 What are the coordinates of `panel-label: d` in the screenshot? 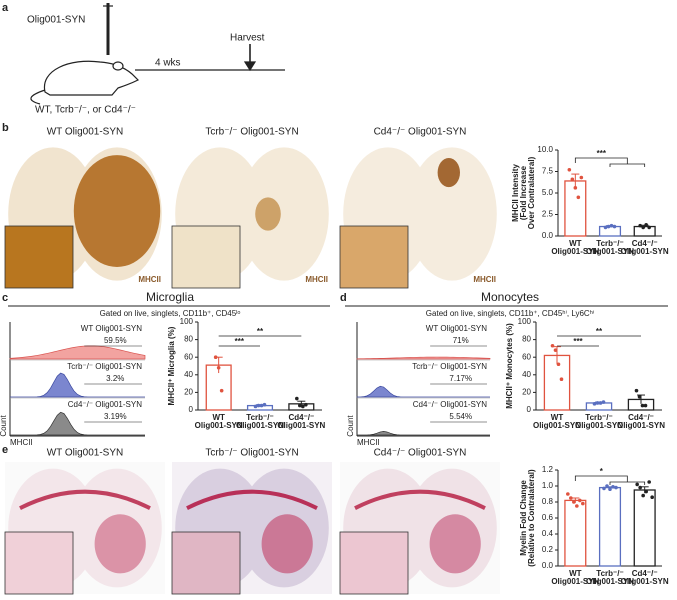 It's located at (343, 298).